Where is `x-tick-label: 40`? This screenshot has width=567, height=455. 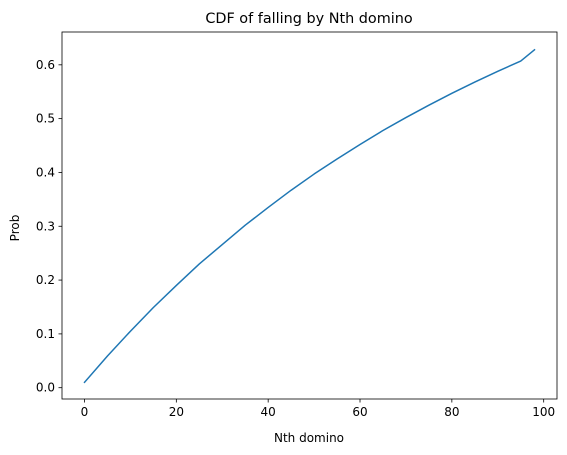 x-tick-label: 40 is located at coordinates (268, 412).